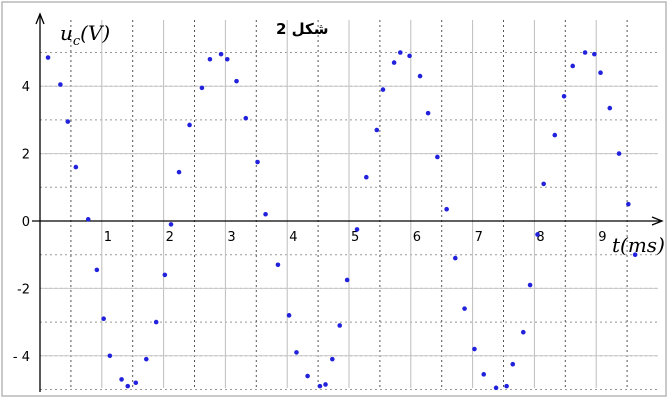 This screenshot has width=669, height=399. Describe the element at coordinates (21, 357) in the screenshot. I see `y-tick-label: - 4` at that location.